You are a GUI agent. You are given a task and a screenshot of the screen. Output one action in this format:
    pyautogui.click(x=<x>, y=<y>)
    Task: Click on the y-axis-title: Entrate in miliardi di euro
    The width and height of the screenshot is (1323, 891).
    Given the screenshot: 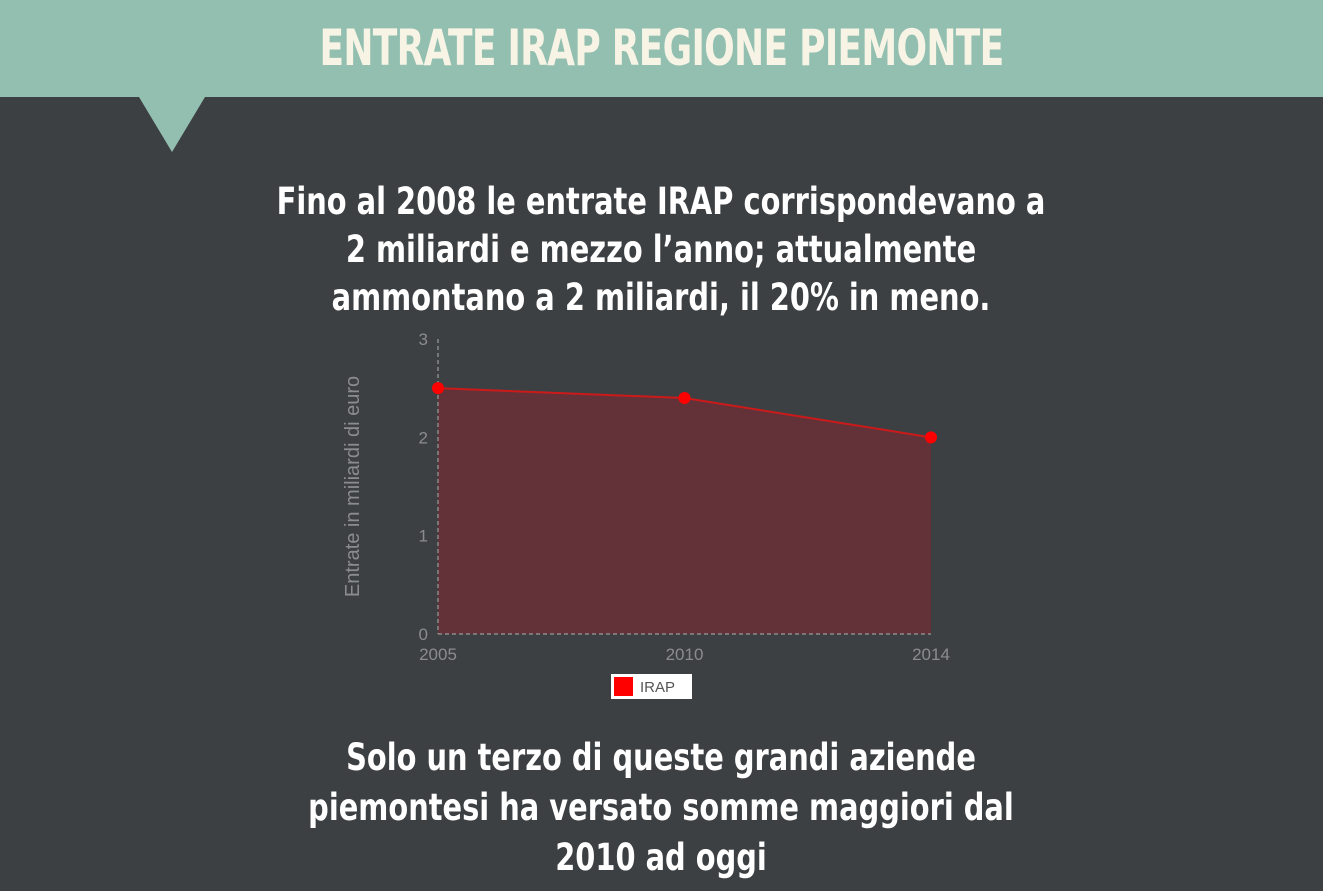 What is the action you would take?
    pyautogui.click(x=353, y=486)
    